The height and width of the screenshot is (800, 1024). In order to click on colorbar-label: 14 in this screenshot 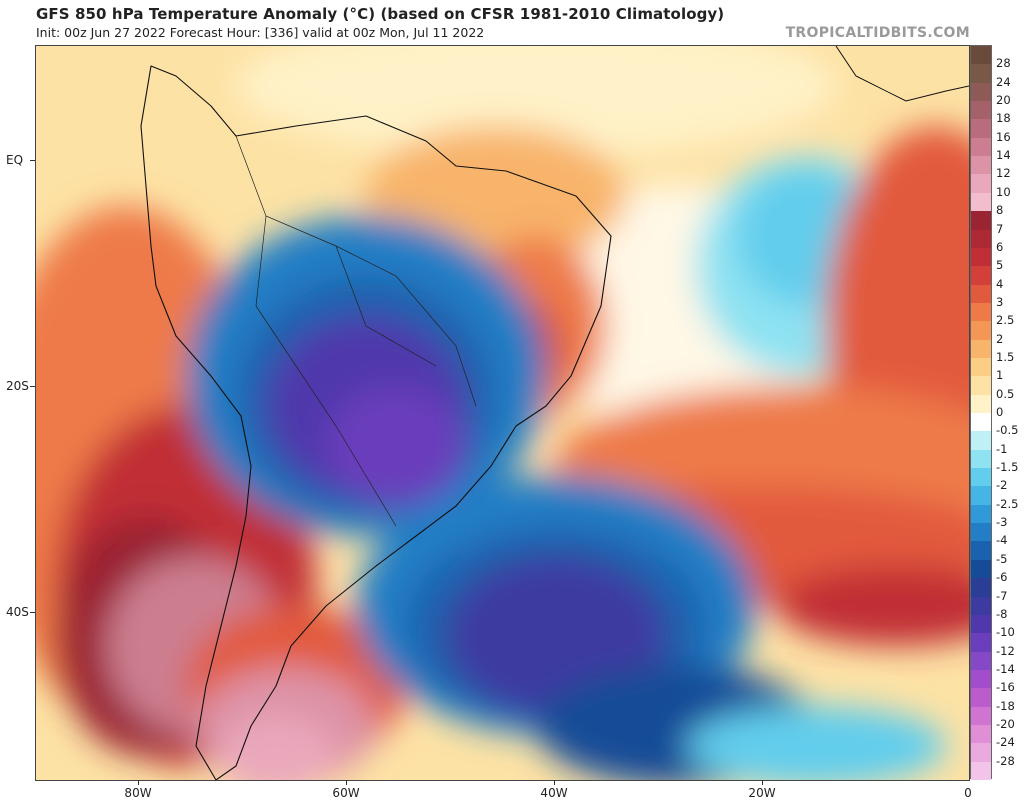, I will do `click(1003, 155)`.